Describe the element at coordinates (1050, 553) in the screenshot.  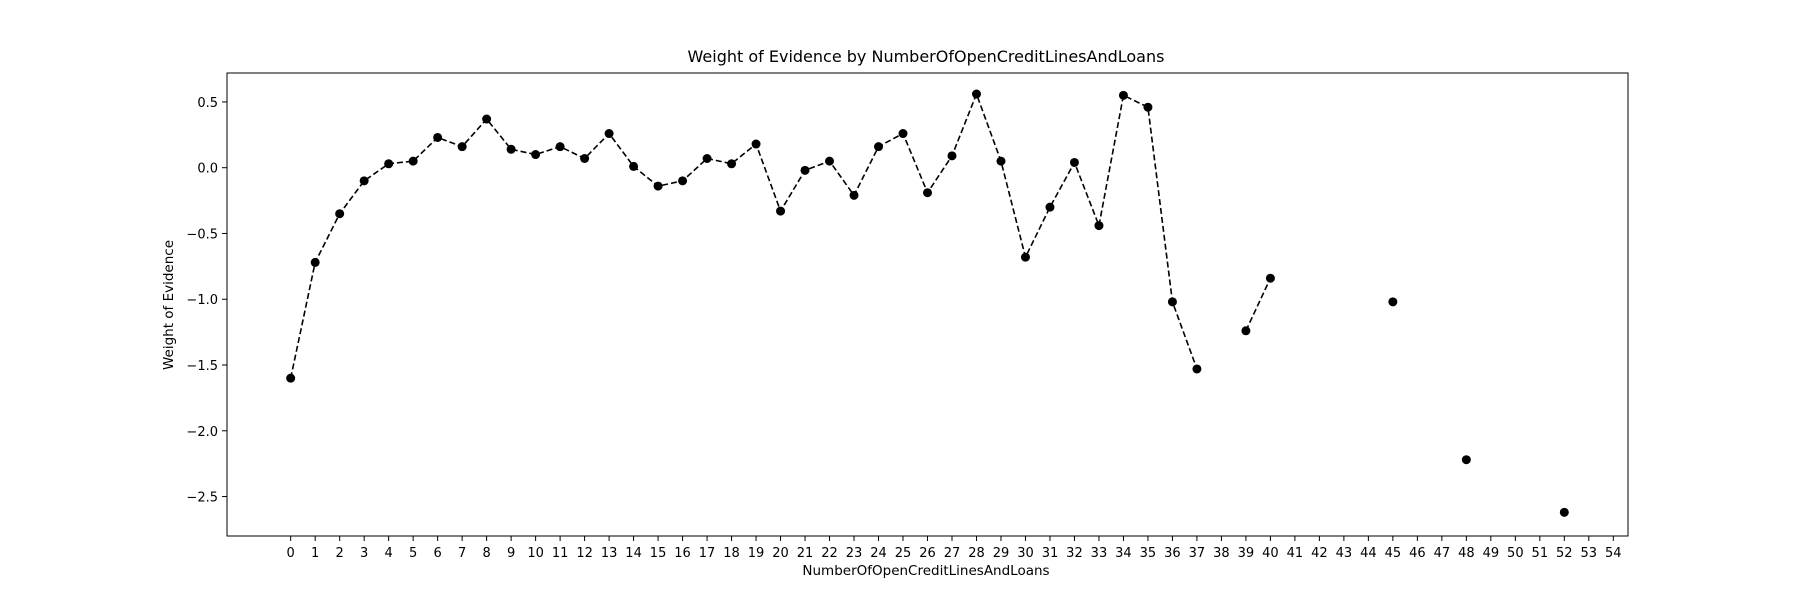
I see `x-tick-label: 31` at that location.